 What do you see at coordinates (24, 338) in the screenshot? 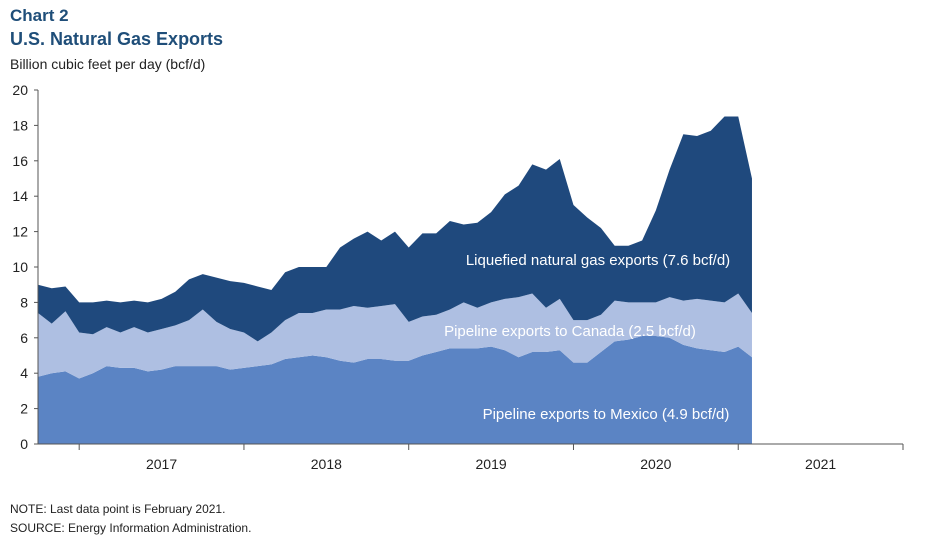
I see `y-tick-label: 6` at bounding box center [24, 338].